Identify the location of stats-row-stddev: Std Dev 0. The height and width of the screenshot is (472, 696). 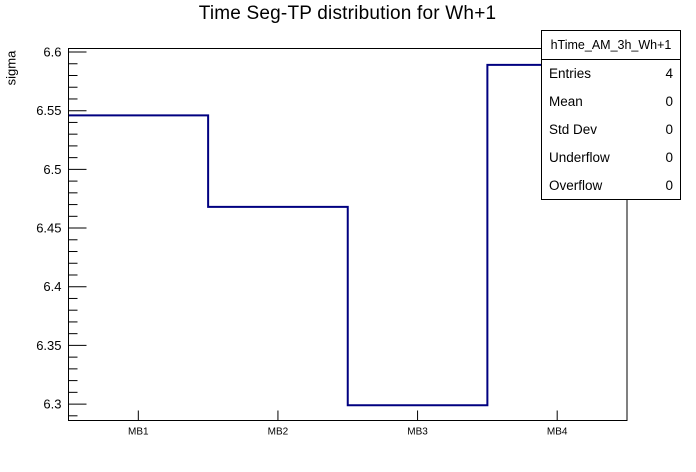
(611, 130).